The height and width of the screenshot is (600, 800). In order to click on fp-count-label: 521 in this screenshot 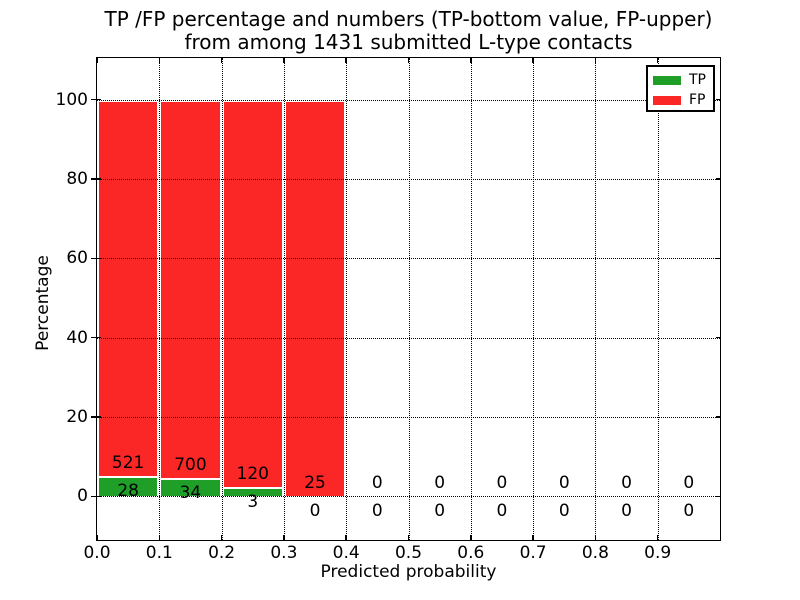, I will do `click(128, 463)`.